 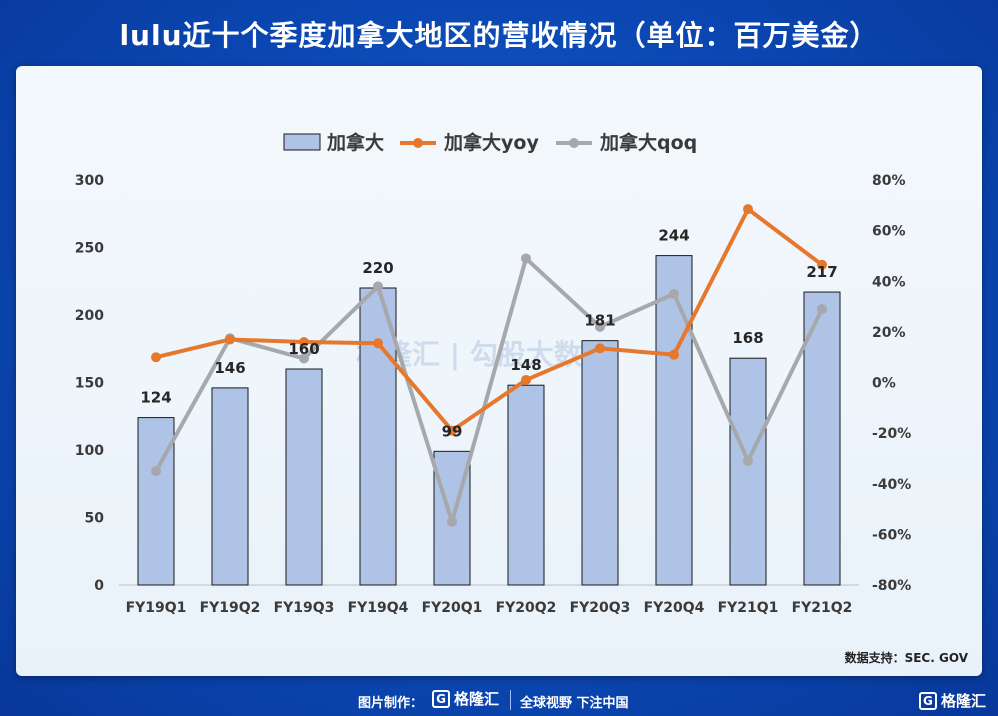 What do you see at coordinates (600, 608) in the screenshot?
I see `x-tick-label: FY20Q3` at bounding box center [600, 608].